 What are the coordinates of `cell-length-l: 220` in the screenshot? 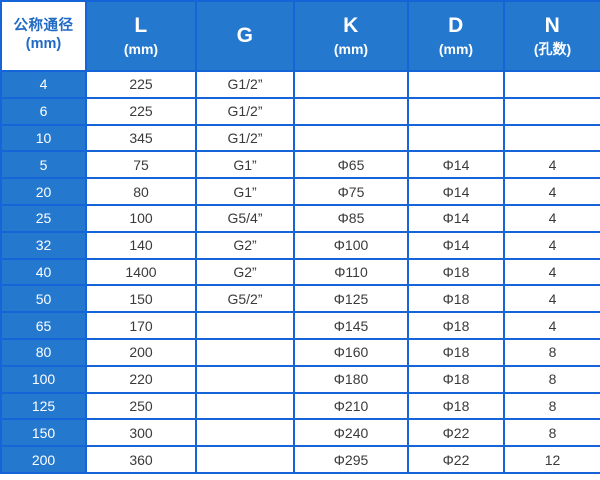 It's located at (141, 379).